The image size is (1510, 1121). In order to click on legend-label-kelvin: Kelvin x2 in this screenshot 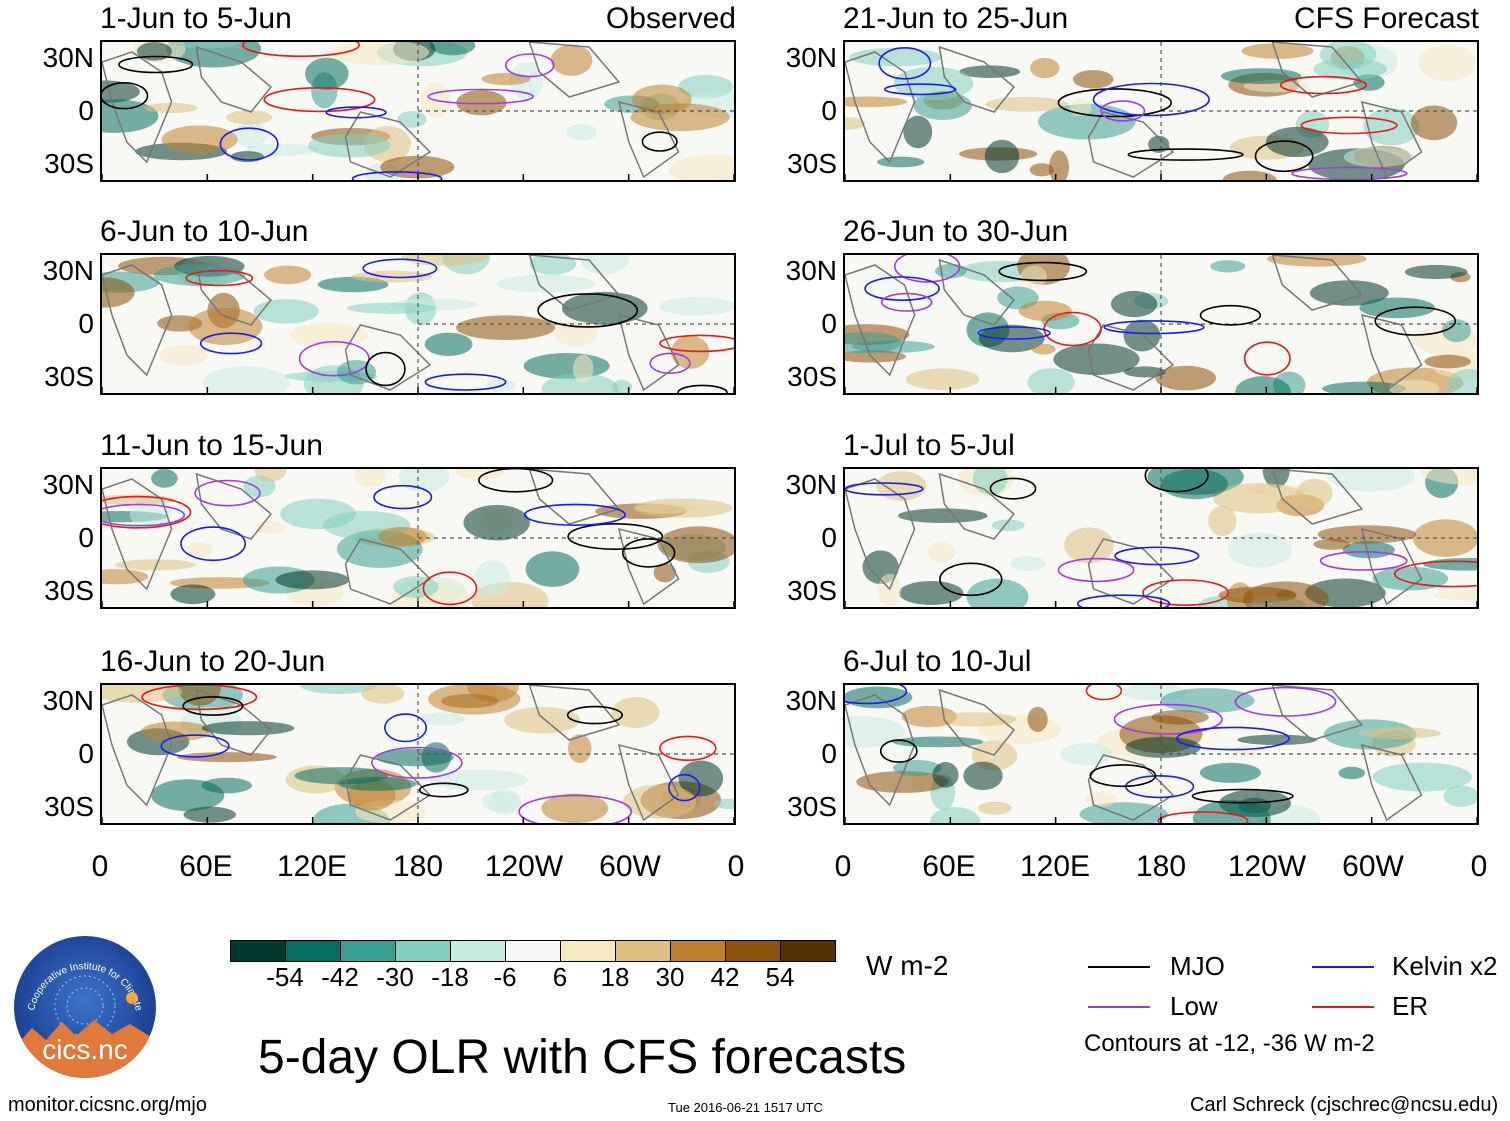, I will do `click(1445, 966)`.